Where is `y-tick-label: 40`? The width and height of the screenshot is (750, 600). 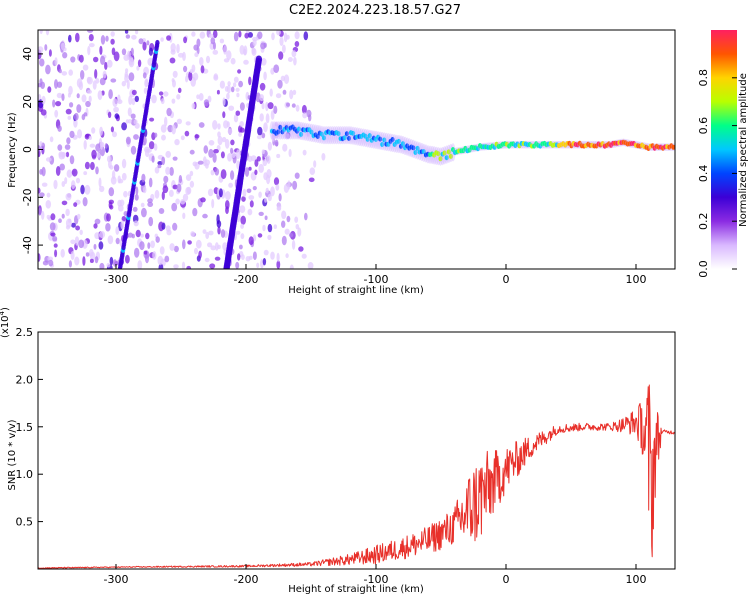 y-tick-label: 40 is located at coordinates (27, 54).